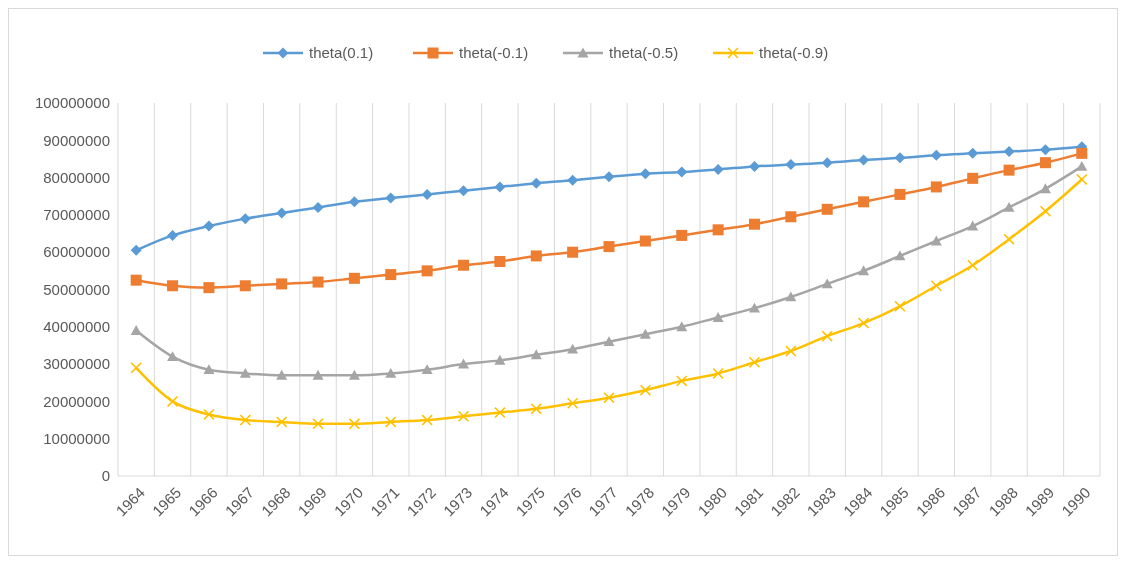 This screenshot has height=564, width=1126. Describe the element at coordinates (76, 252) in the screenshot. I see `y-tick-label: 60000000` at that location.